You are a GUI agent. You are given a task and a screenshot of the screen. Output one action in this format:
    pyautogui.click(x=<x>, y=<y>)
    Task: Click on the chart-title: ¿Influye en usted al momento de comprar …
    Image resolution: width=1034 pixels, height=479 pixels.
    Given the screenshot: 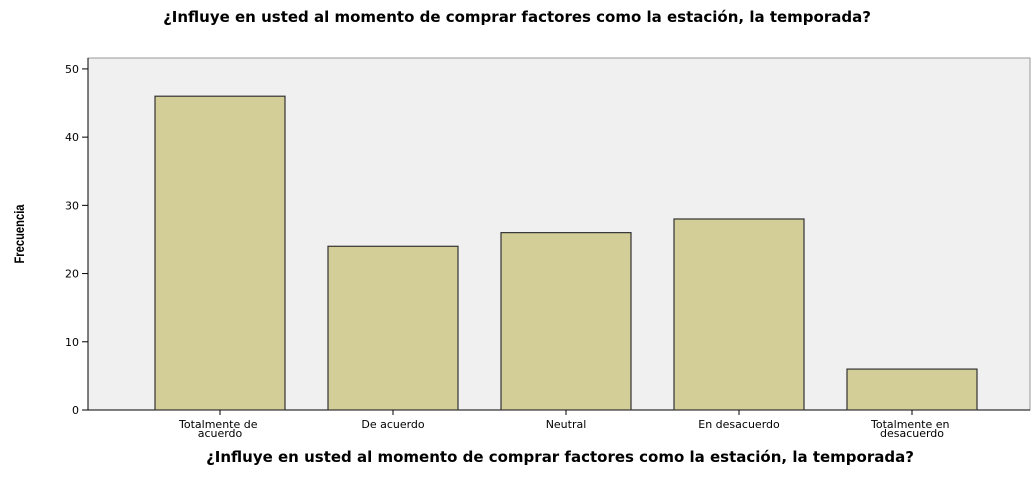 What is the action you would take?
    pyautogui.click(x=517, y=17)
    